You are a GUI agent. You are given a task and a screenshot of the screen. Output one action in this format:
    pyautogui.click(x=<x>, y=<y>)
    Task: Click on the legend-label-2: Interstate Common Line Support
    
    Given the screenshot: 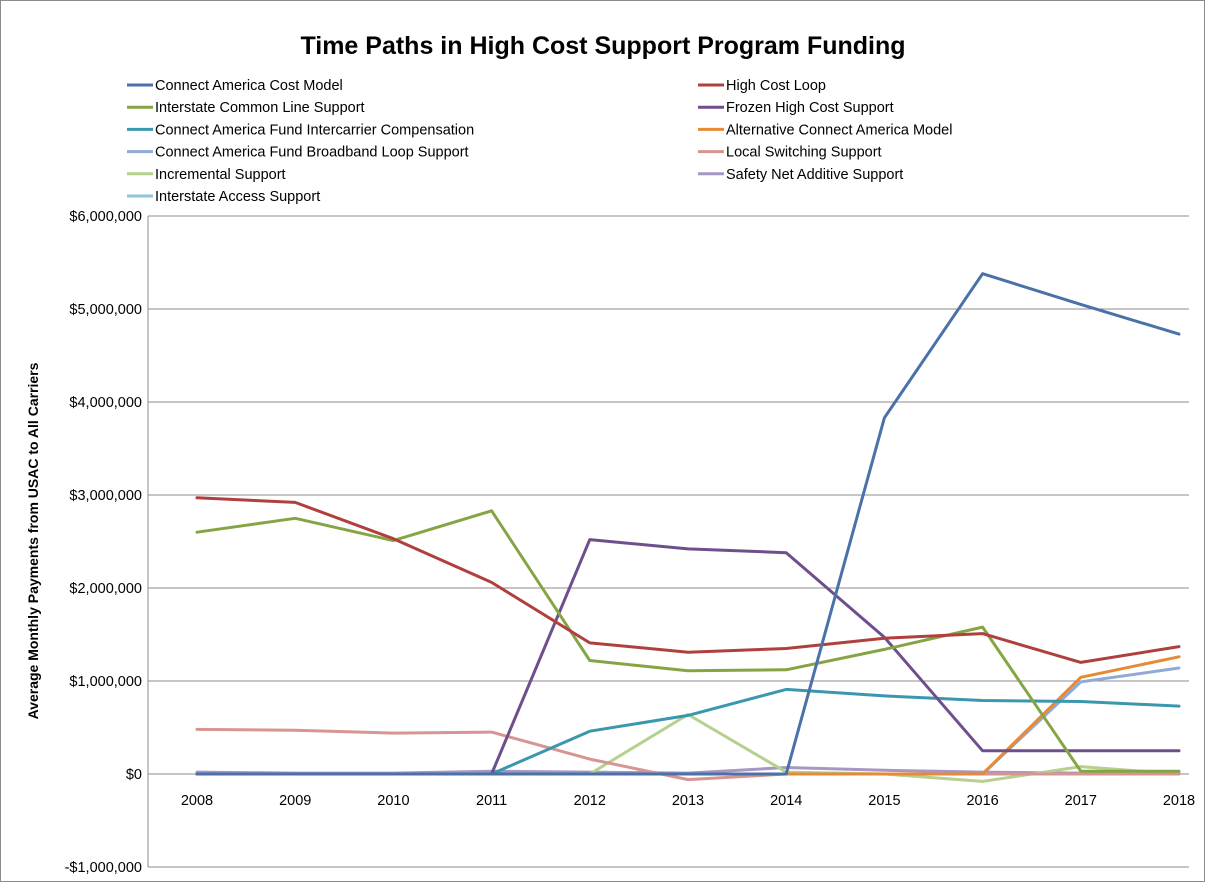 What is the action you would take?
    pyautogui.click(x=260, y=108)
    